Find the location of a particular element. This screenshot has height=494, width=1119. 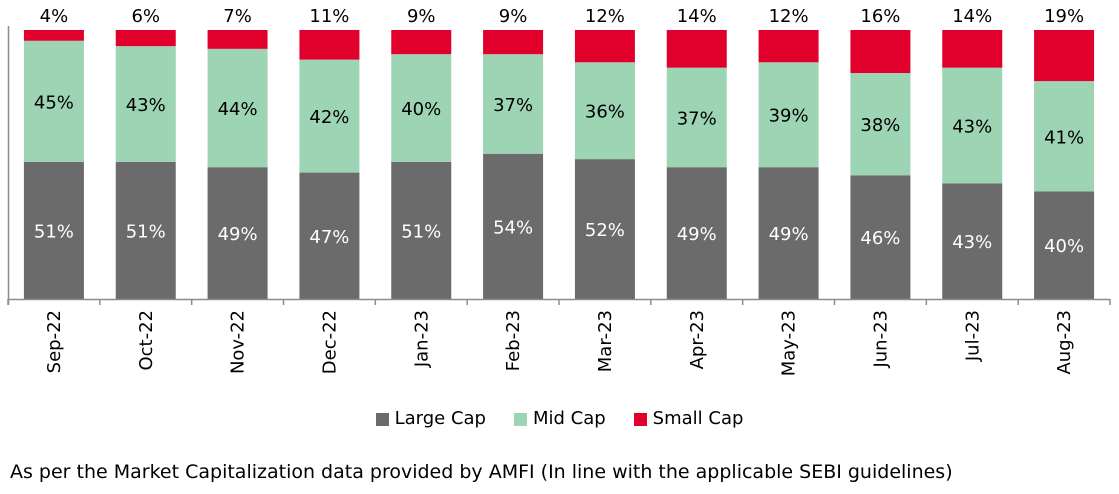

data-label-mid-cap-may-23: 39% is located at coordinates (789, 116).